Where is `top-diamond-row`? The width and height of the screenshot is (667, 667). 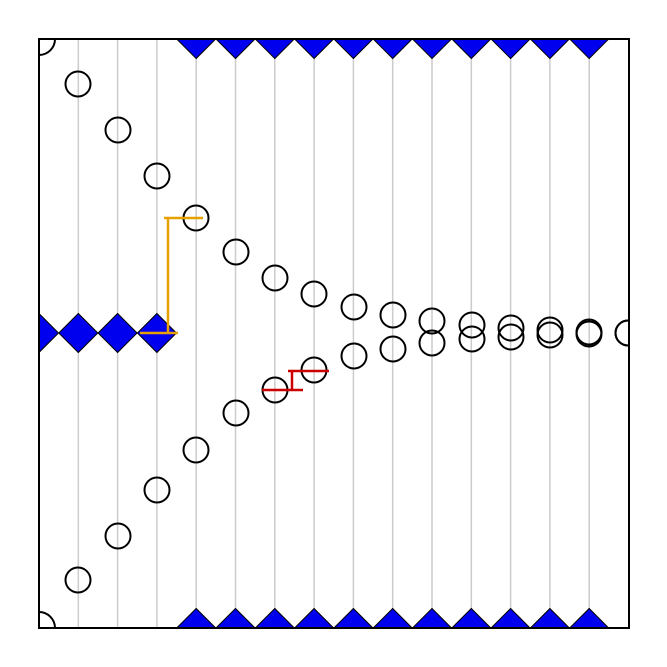
top-diamond-row is located at coordinates (392, 49).